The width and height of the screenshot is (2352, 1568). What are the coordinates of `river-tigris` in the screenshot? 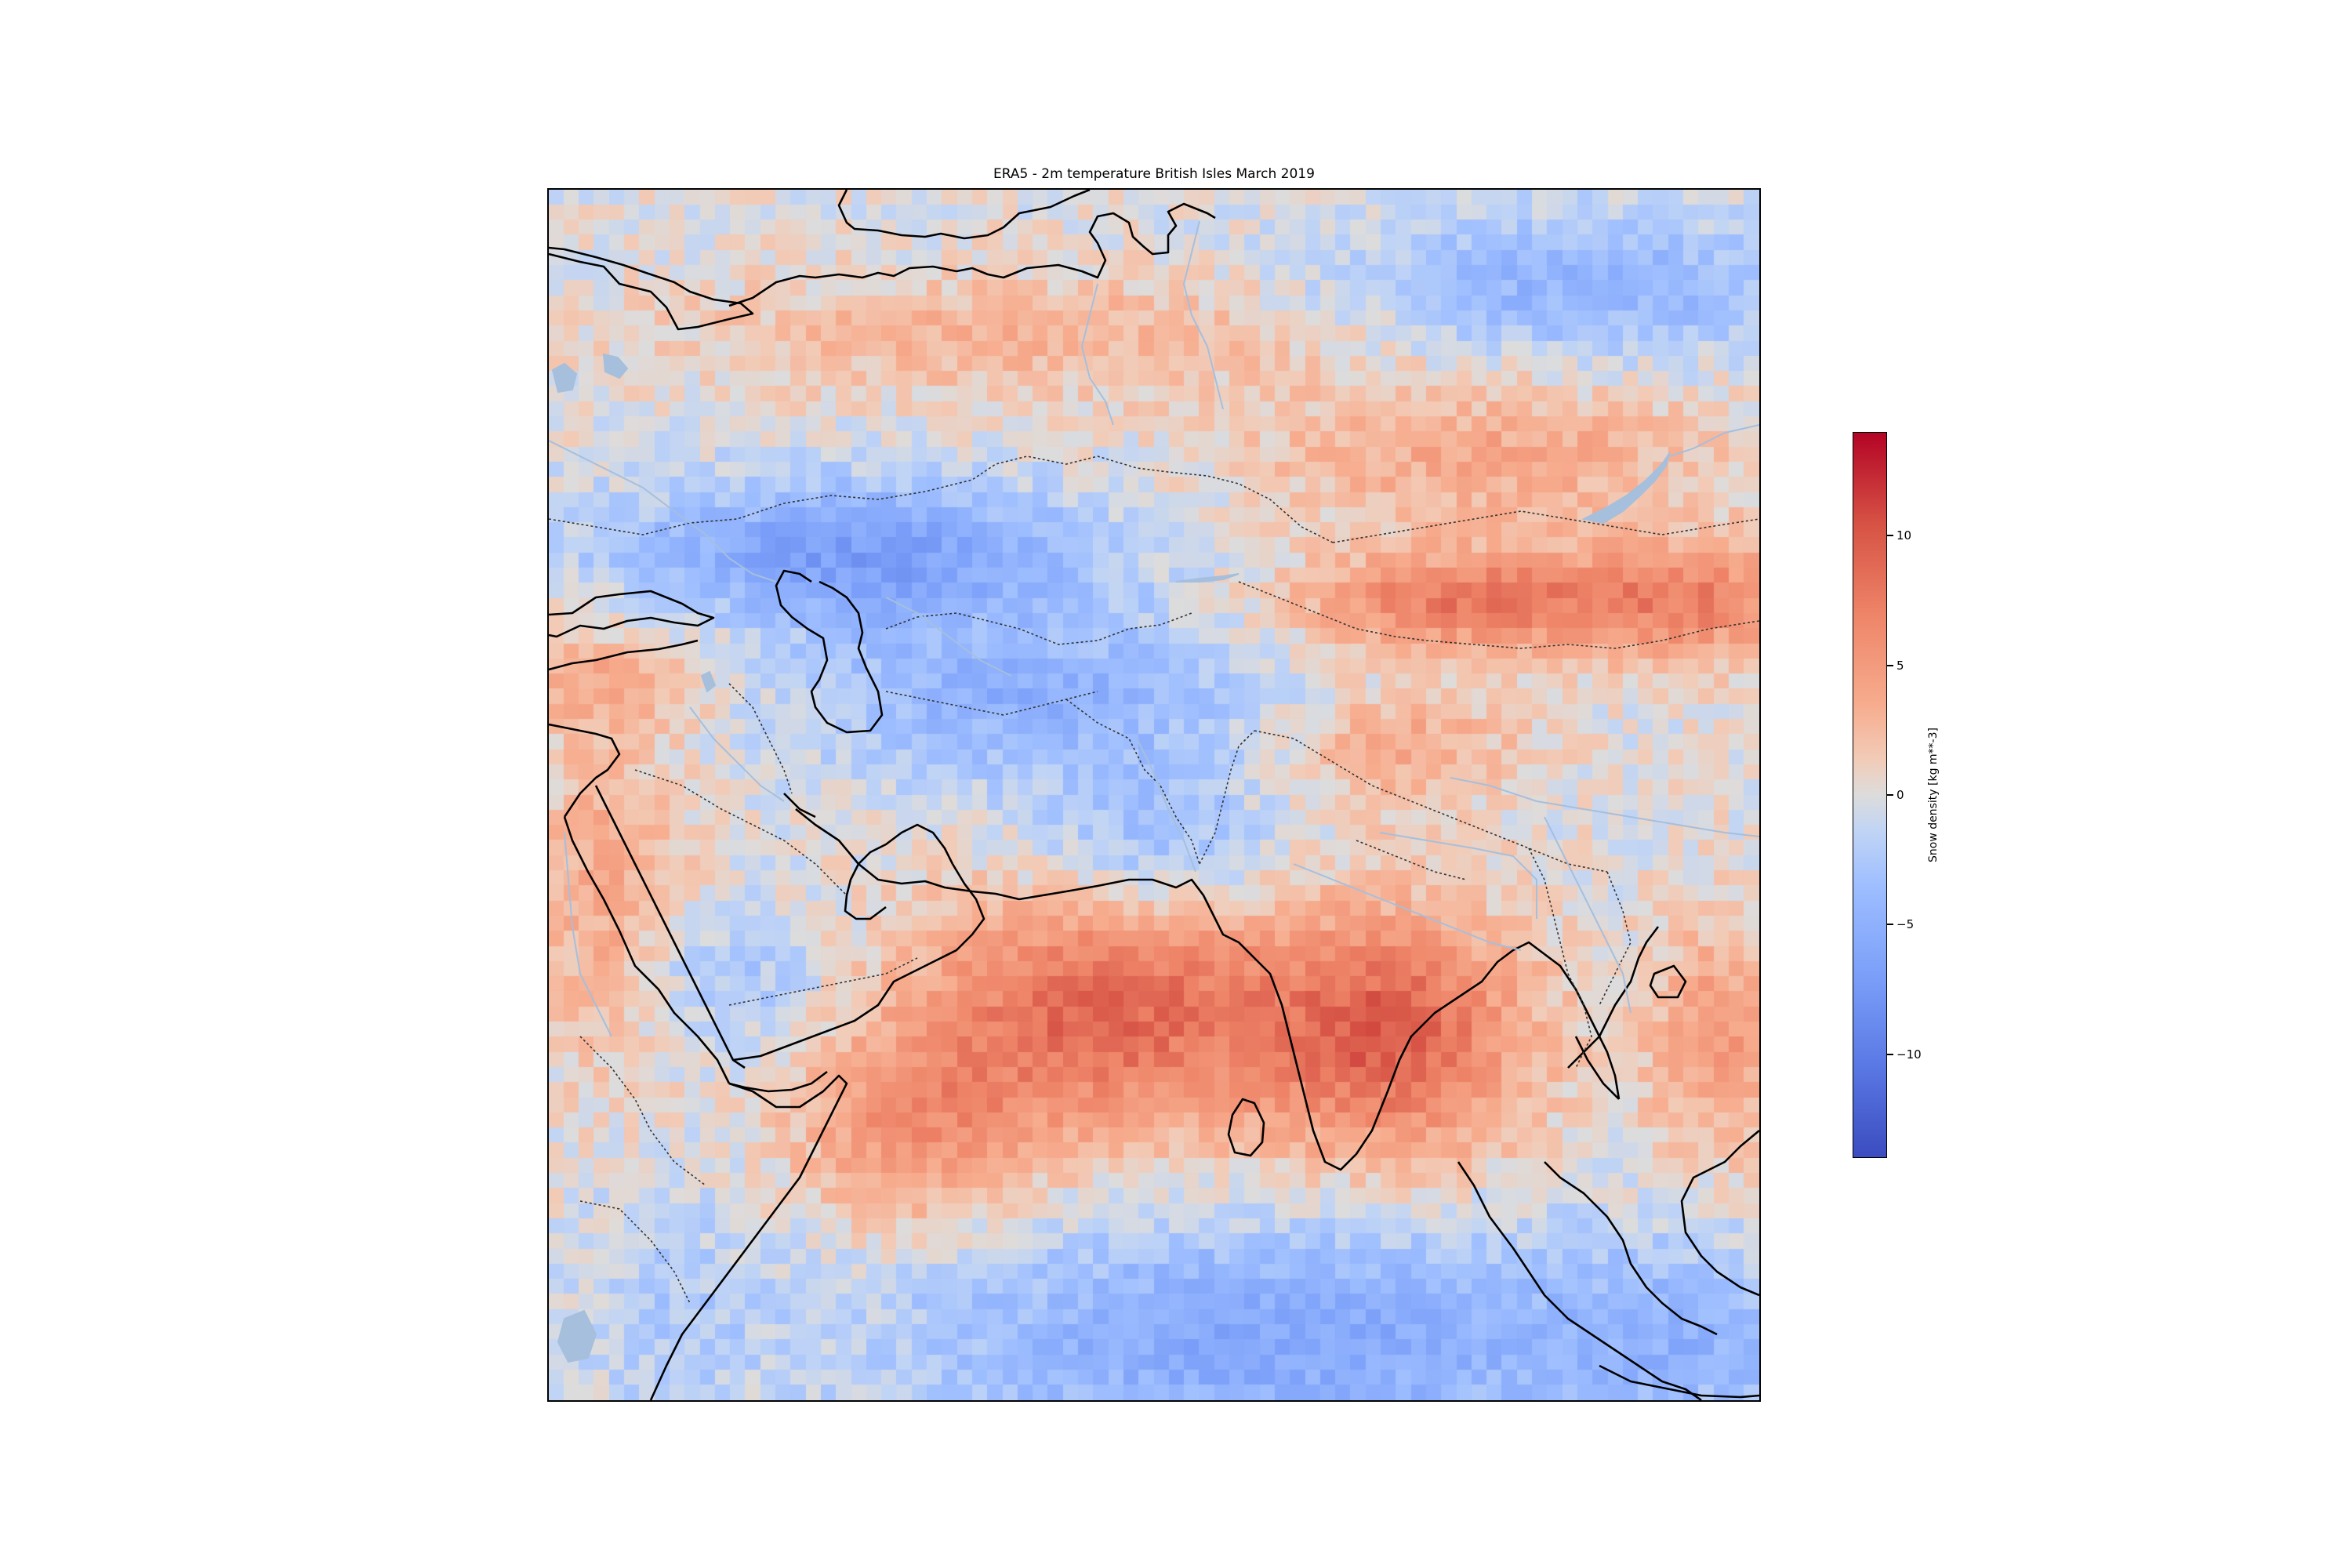 It's located at (737, 754).